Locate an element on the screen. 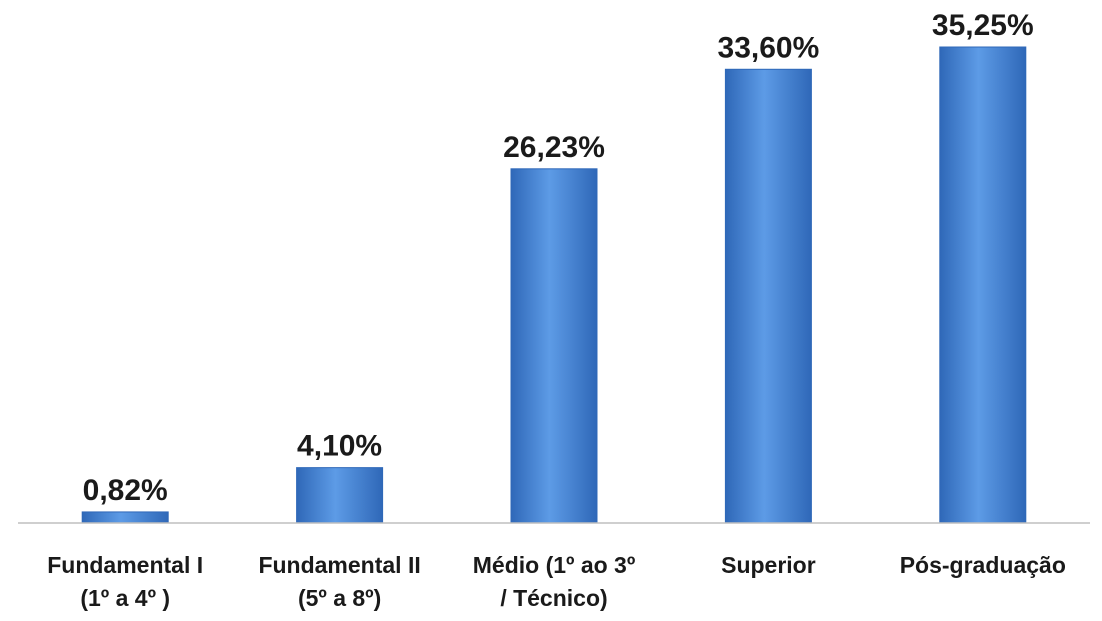 The width and height of the screenshot is (1102, 621). tick-label-2-0: Médio (1º ao 3º is located at coordinates (554, 565).